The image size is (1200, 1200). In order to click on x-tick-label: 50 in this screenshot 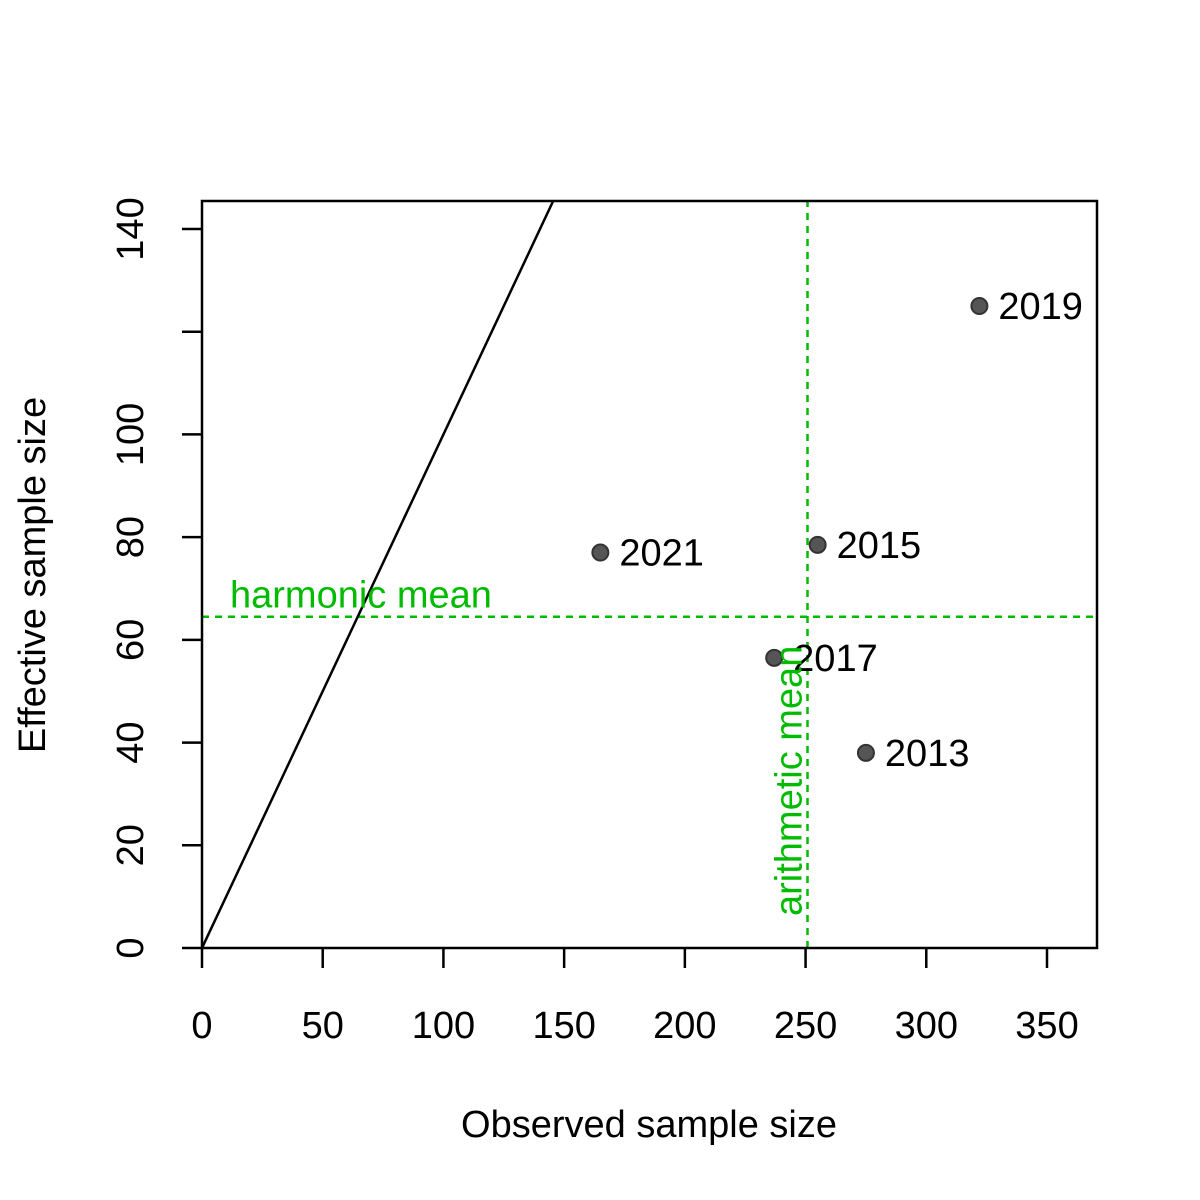, I will do `click(323, 1026)`.